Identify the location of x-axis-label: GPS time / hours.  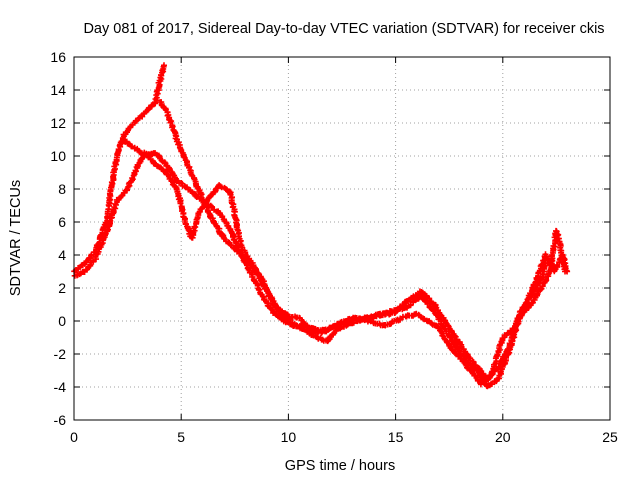
(340, 466).